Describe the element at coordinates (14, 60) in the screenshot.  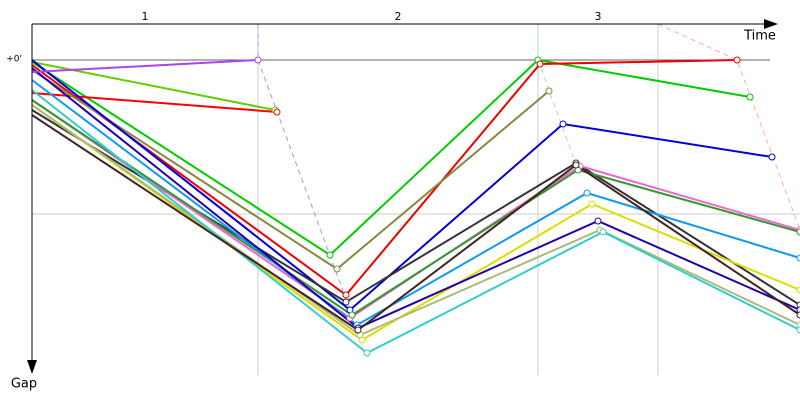
I see `y-tick-label: +0'` at that location.